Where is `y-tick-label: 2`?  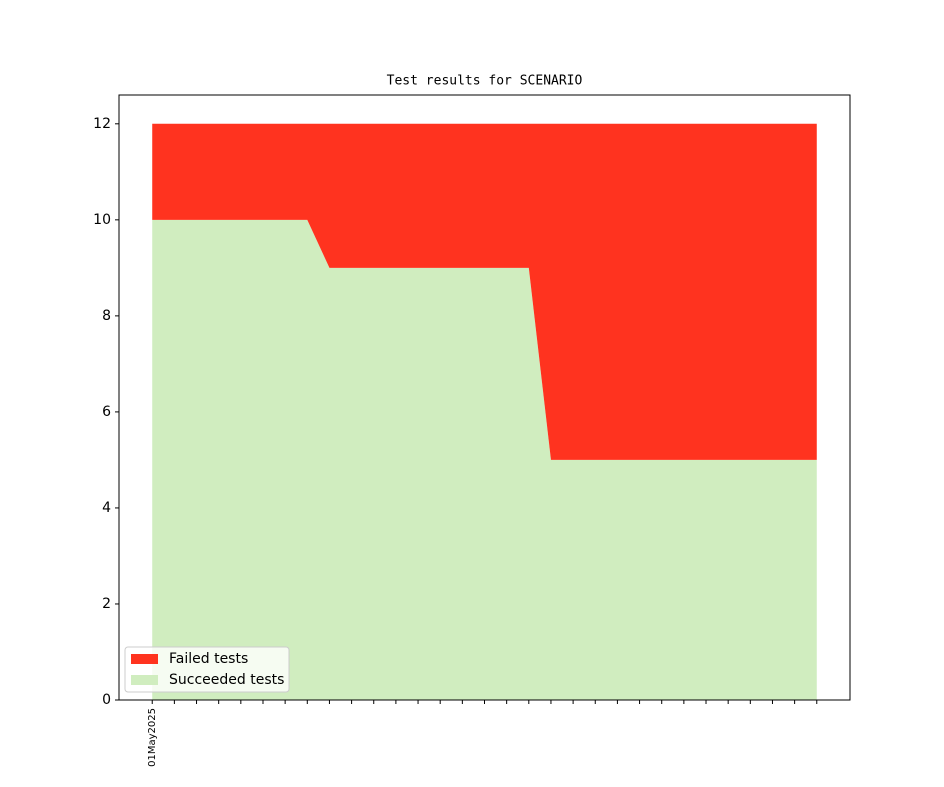
y-tick-label: 2 is located at coordinates (106, 604).